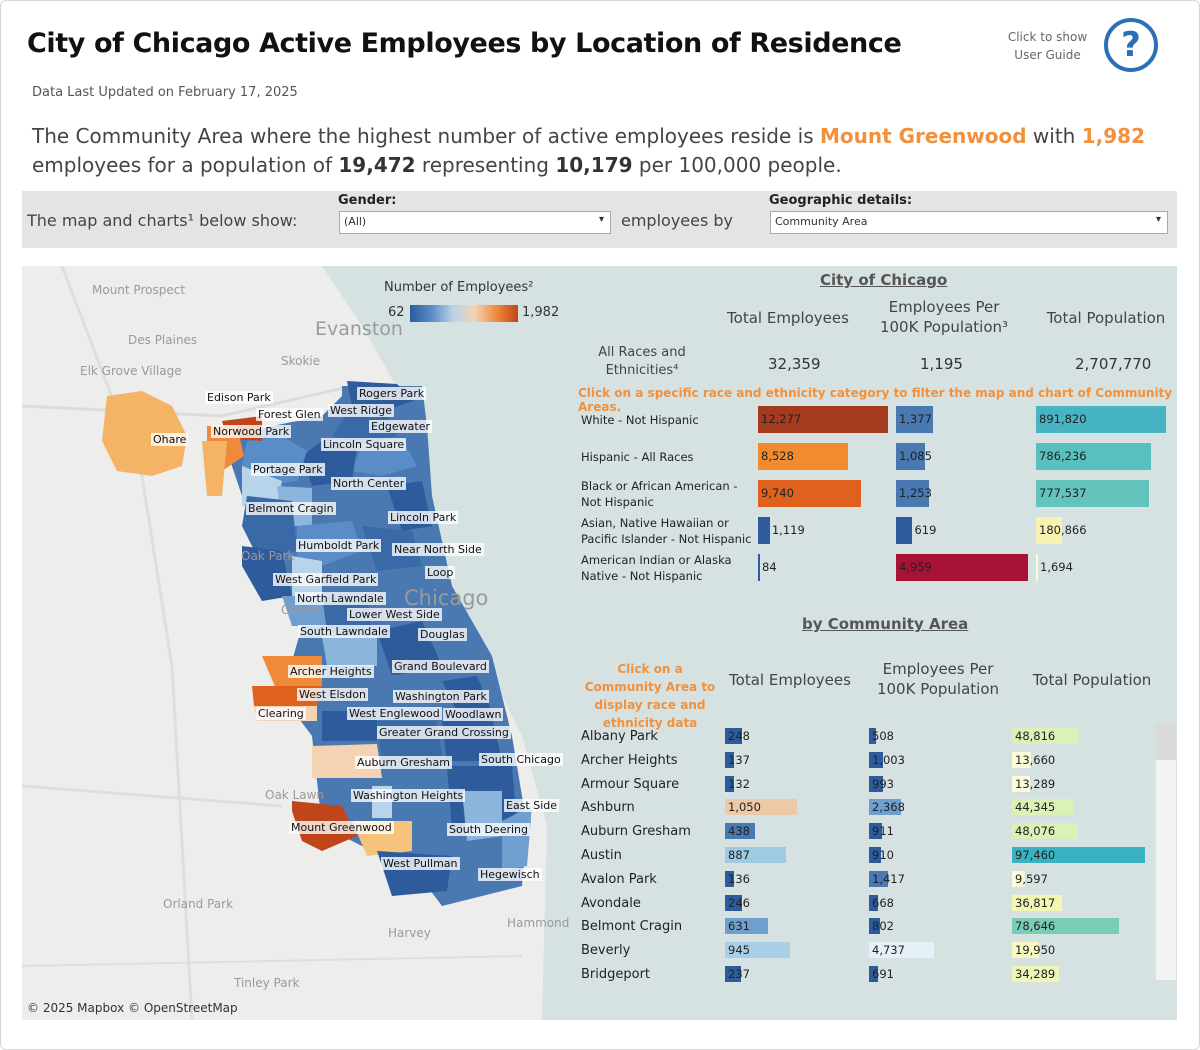 This screenshot has width=1200, height=1050. I want to click on map-region-label: Washington Park, so click(441, 696).